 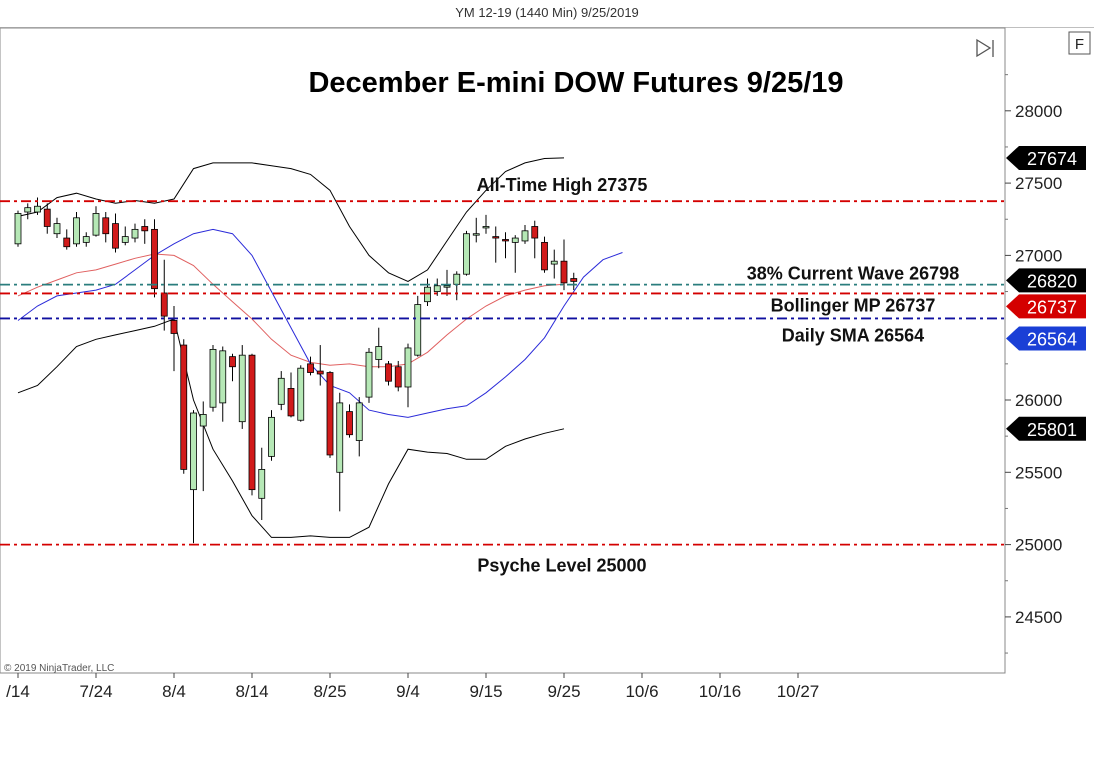 I want to click on level-label: Bollinger MP 26737, so click(x=853, y=305).